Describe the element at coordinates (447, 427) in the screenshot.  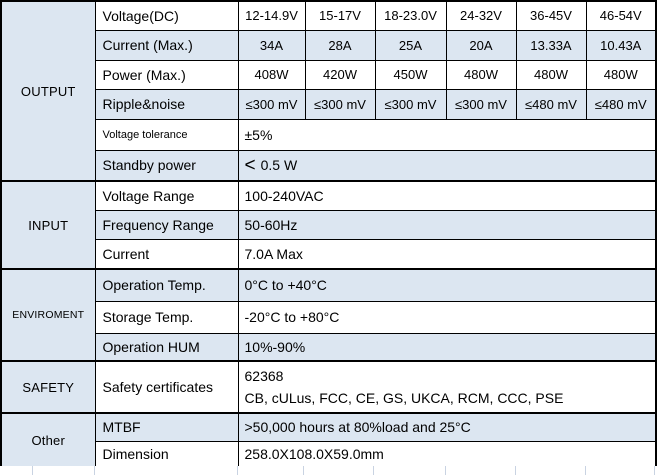
I see `cell-mtbf: >50,000 hours at 80%load and 25°C` at that location.